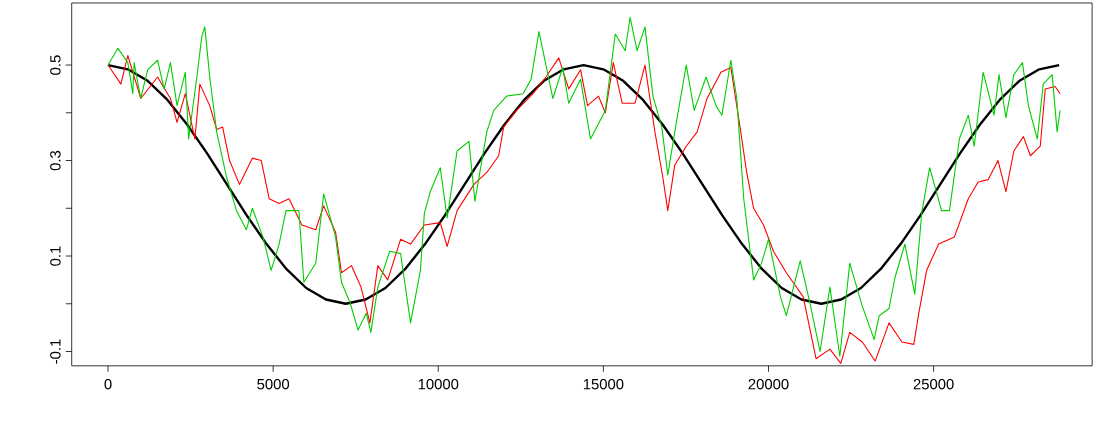 The width and height of the screenshot is (1102, 423). Describe the element at coordinates (603, 384) in the screenshot. I see `x-tick-label: 15000` at that location.